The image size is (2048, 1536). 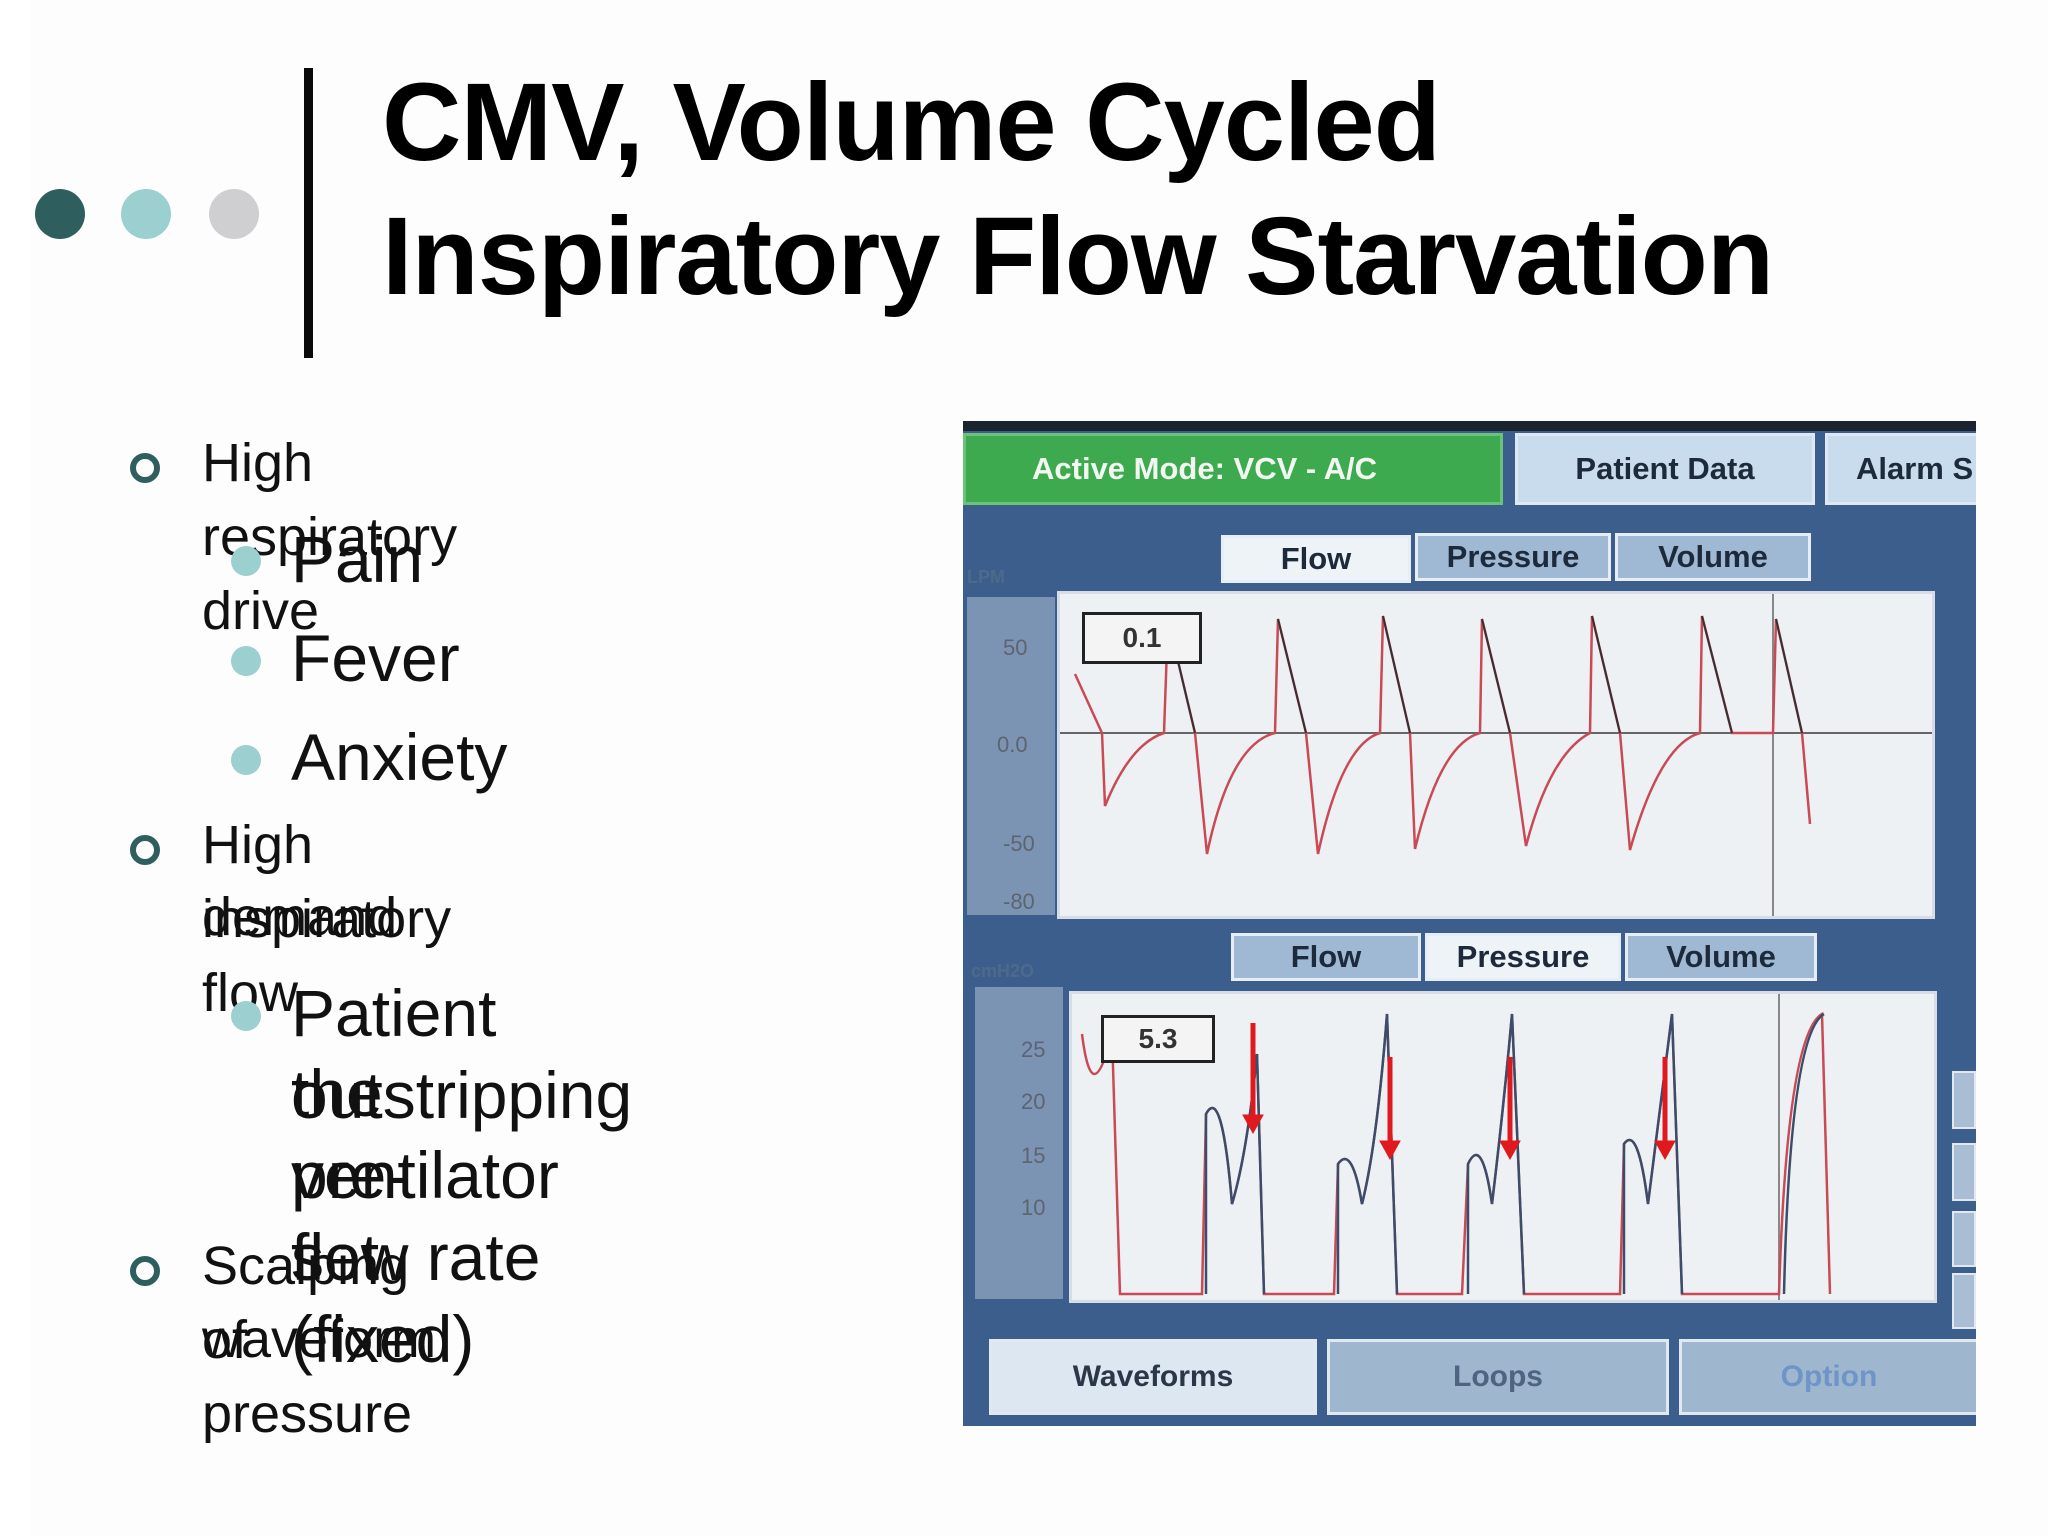 I want to click on flow-tick: 50, so click(x=1015, y=647).